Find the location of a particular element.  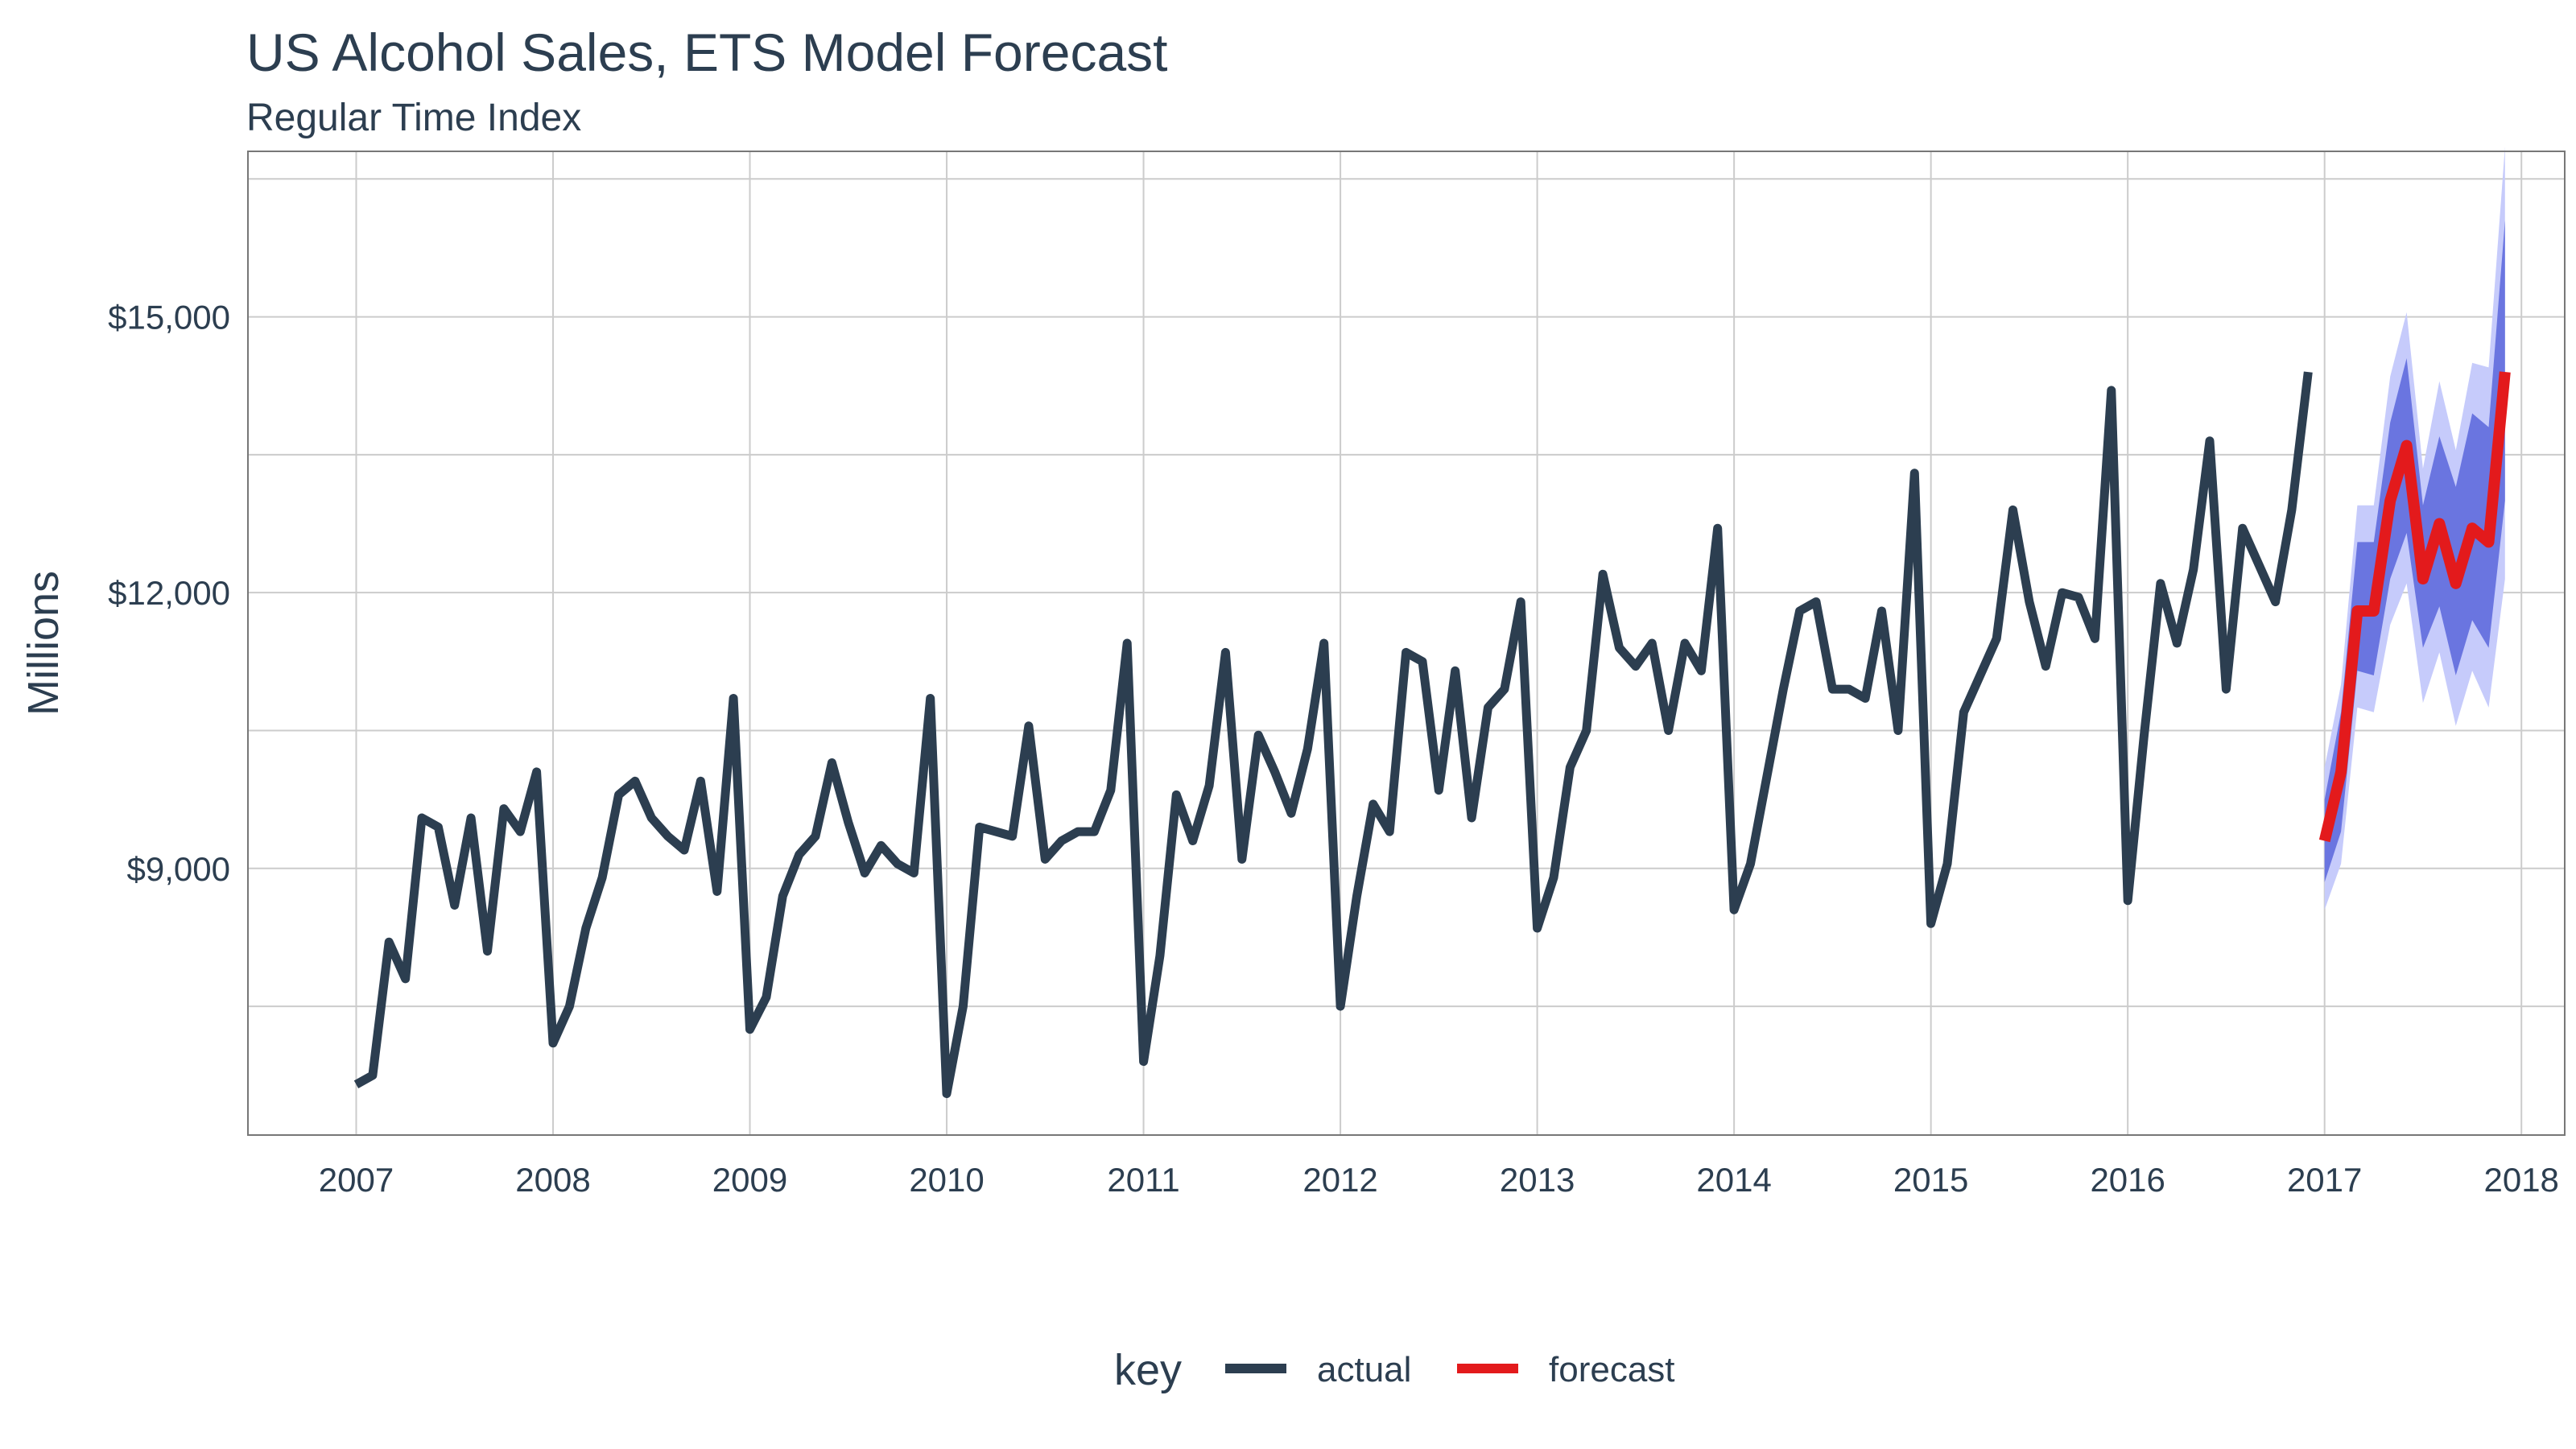

x-tick-label: 2016 is located at coordinates (2127, 1180).